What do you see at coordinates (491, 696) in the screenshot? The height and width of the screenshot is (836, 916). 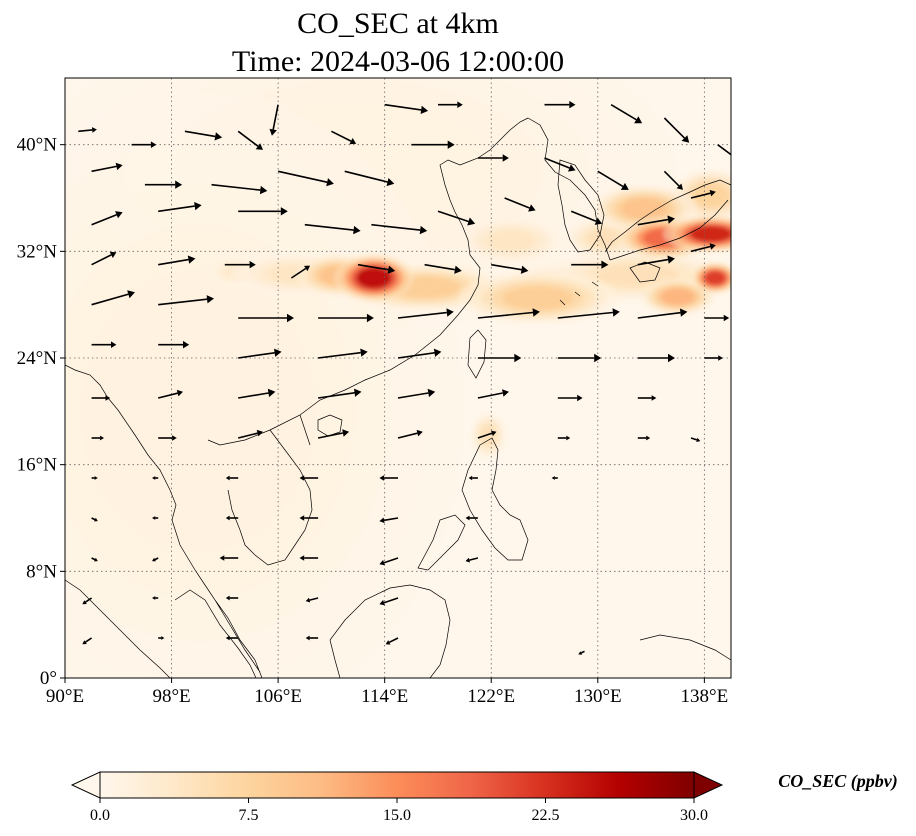 I see `x-tick-label: 122°E` at bounding box center [491, 696].